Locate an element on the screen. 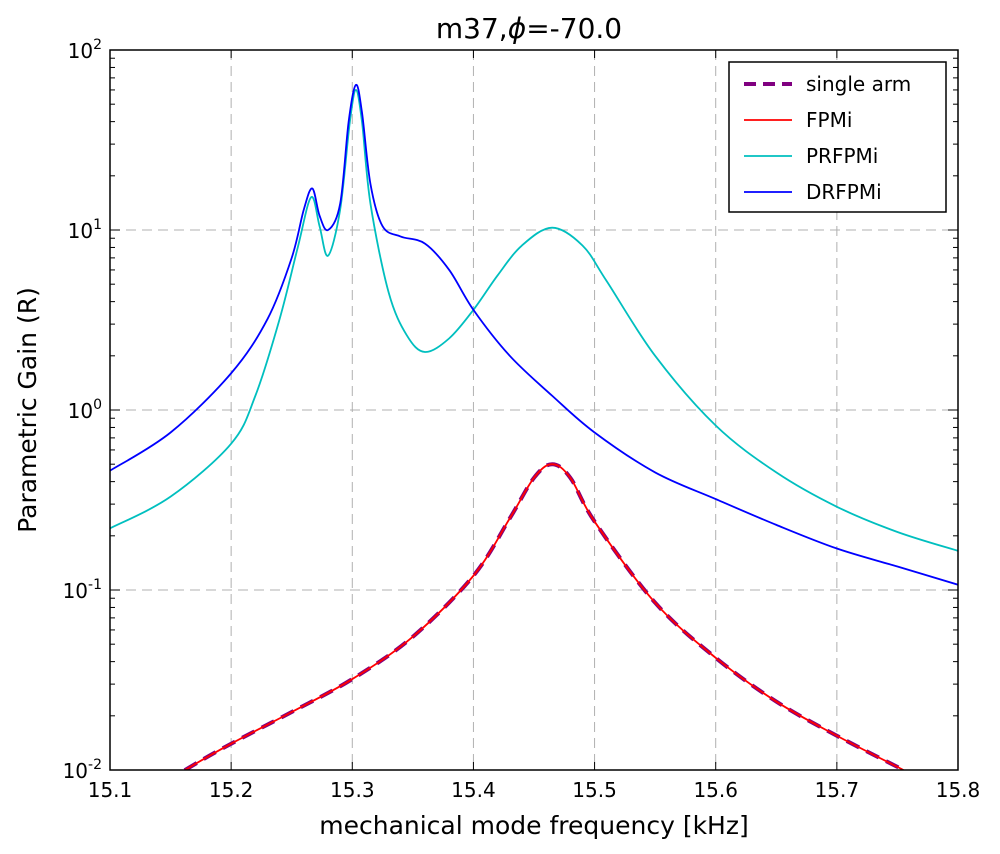 The image size is (1000, 854). y-tick-label: 10¹ is located at coordinates (85, 230).